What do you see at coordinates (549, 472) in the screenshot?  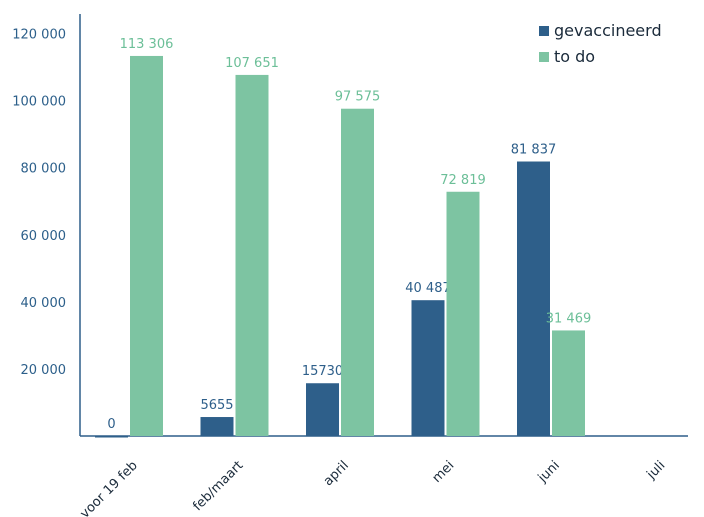 I see `x-tick-label: juni` at bounding box center [549, 472].